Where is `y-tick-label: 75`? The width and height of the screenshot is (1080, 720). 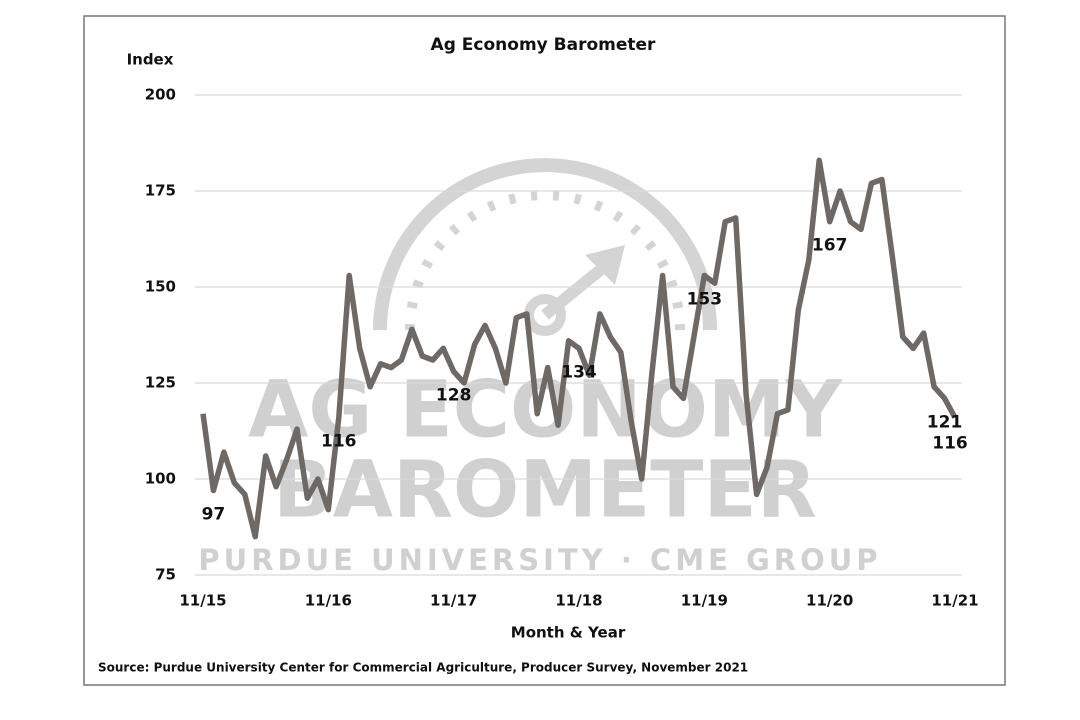
y-tick-label: 75 is located at coordinates (165, 575).